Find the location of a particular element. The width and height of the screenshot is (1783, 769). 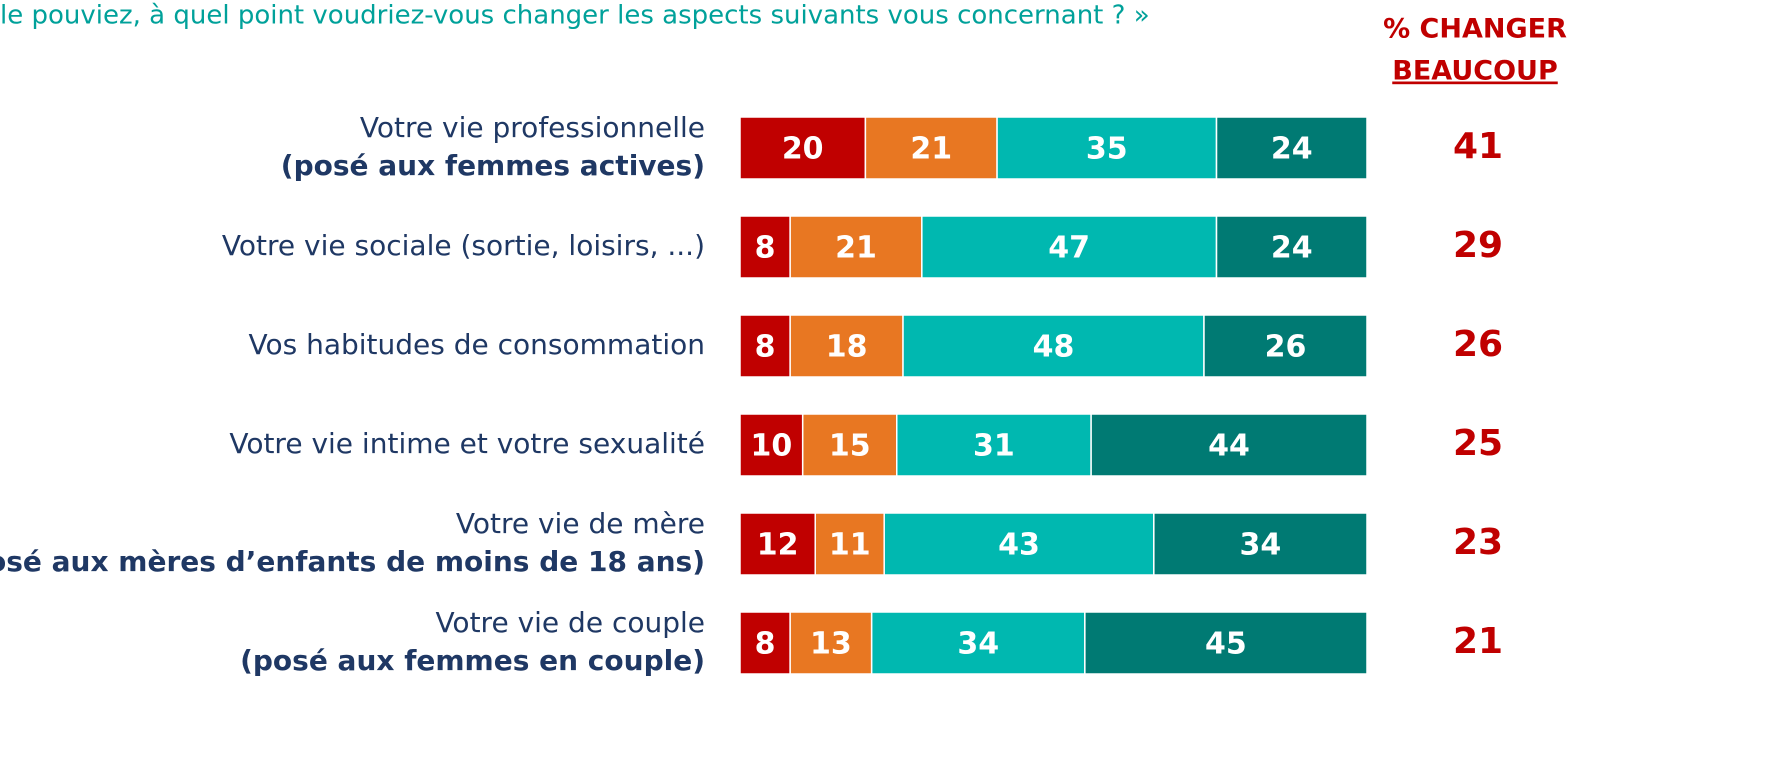

summary-header: BEAUCOUP is located at coordinates (1475, 71).